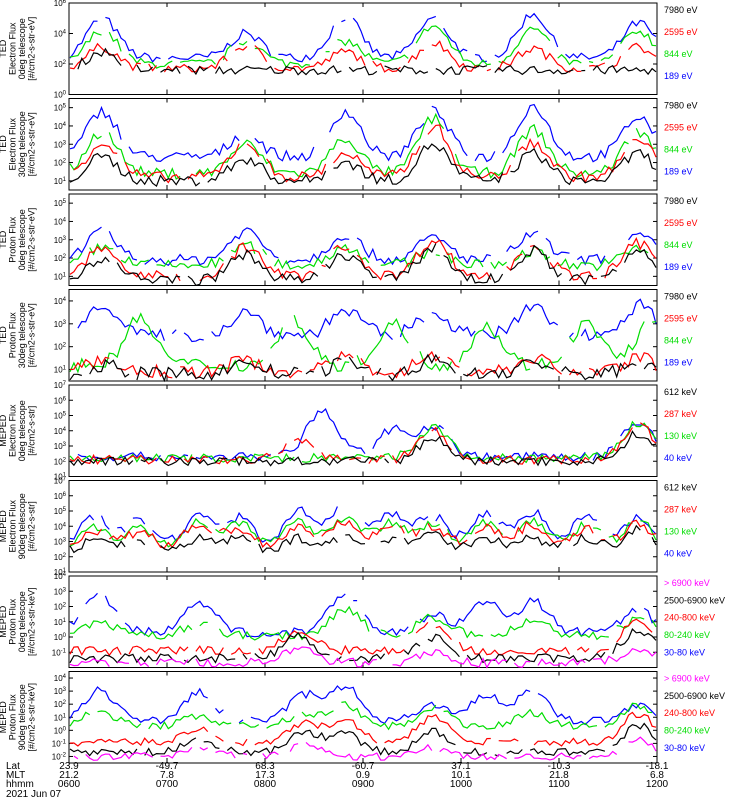  Describe the element at coordinates (363, 766) in the screenshot. I see `time-tick-lat: -60.7` at that location.